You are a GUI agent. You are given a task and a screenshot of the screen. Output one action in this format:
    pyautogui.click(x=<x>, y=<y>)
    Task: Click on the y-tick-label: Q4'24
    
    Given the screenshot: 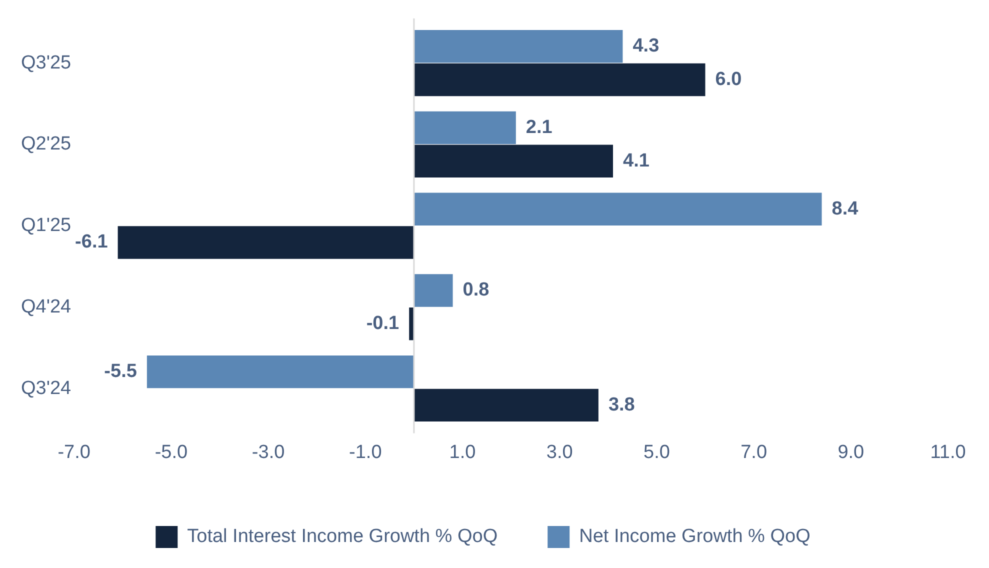 What is the action you would take?
    pyautogui.click(x=46, y=307)
    